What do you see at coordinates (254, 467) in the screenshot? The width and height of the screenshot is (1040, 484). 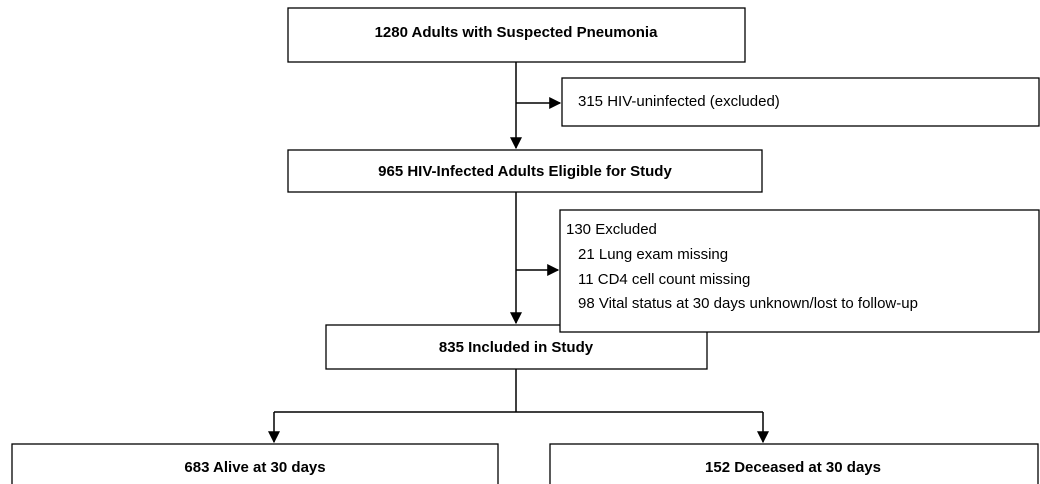 I see `box-label: 683 Alive at 30 days` at bounding box center [254, 467].